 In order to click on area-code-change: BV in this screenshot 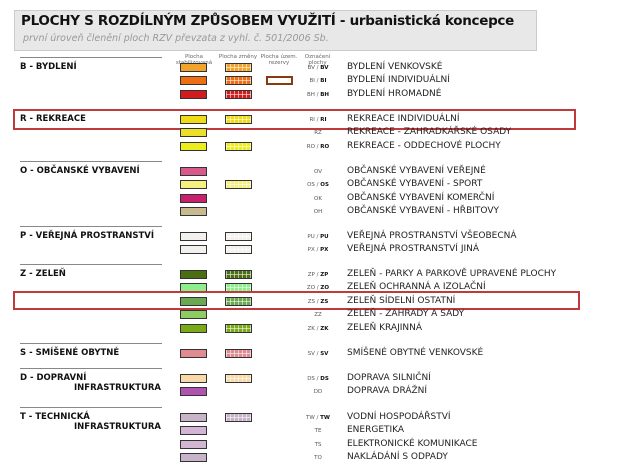, I will do `click(324, 68)`.